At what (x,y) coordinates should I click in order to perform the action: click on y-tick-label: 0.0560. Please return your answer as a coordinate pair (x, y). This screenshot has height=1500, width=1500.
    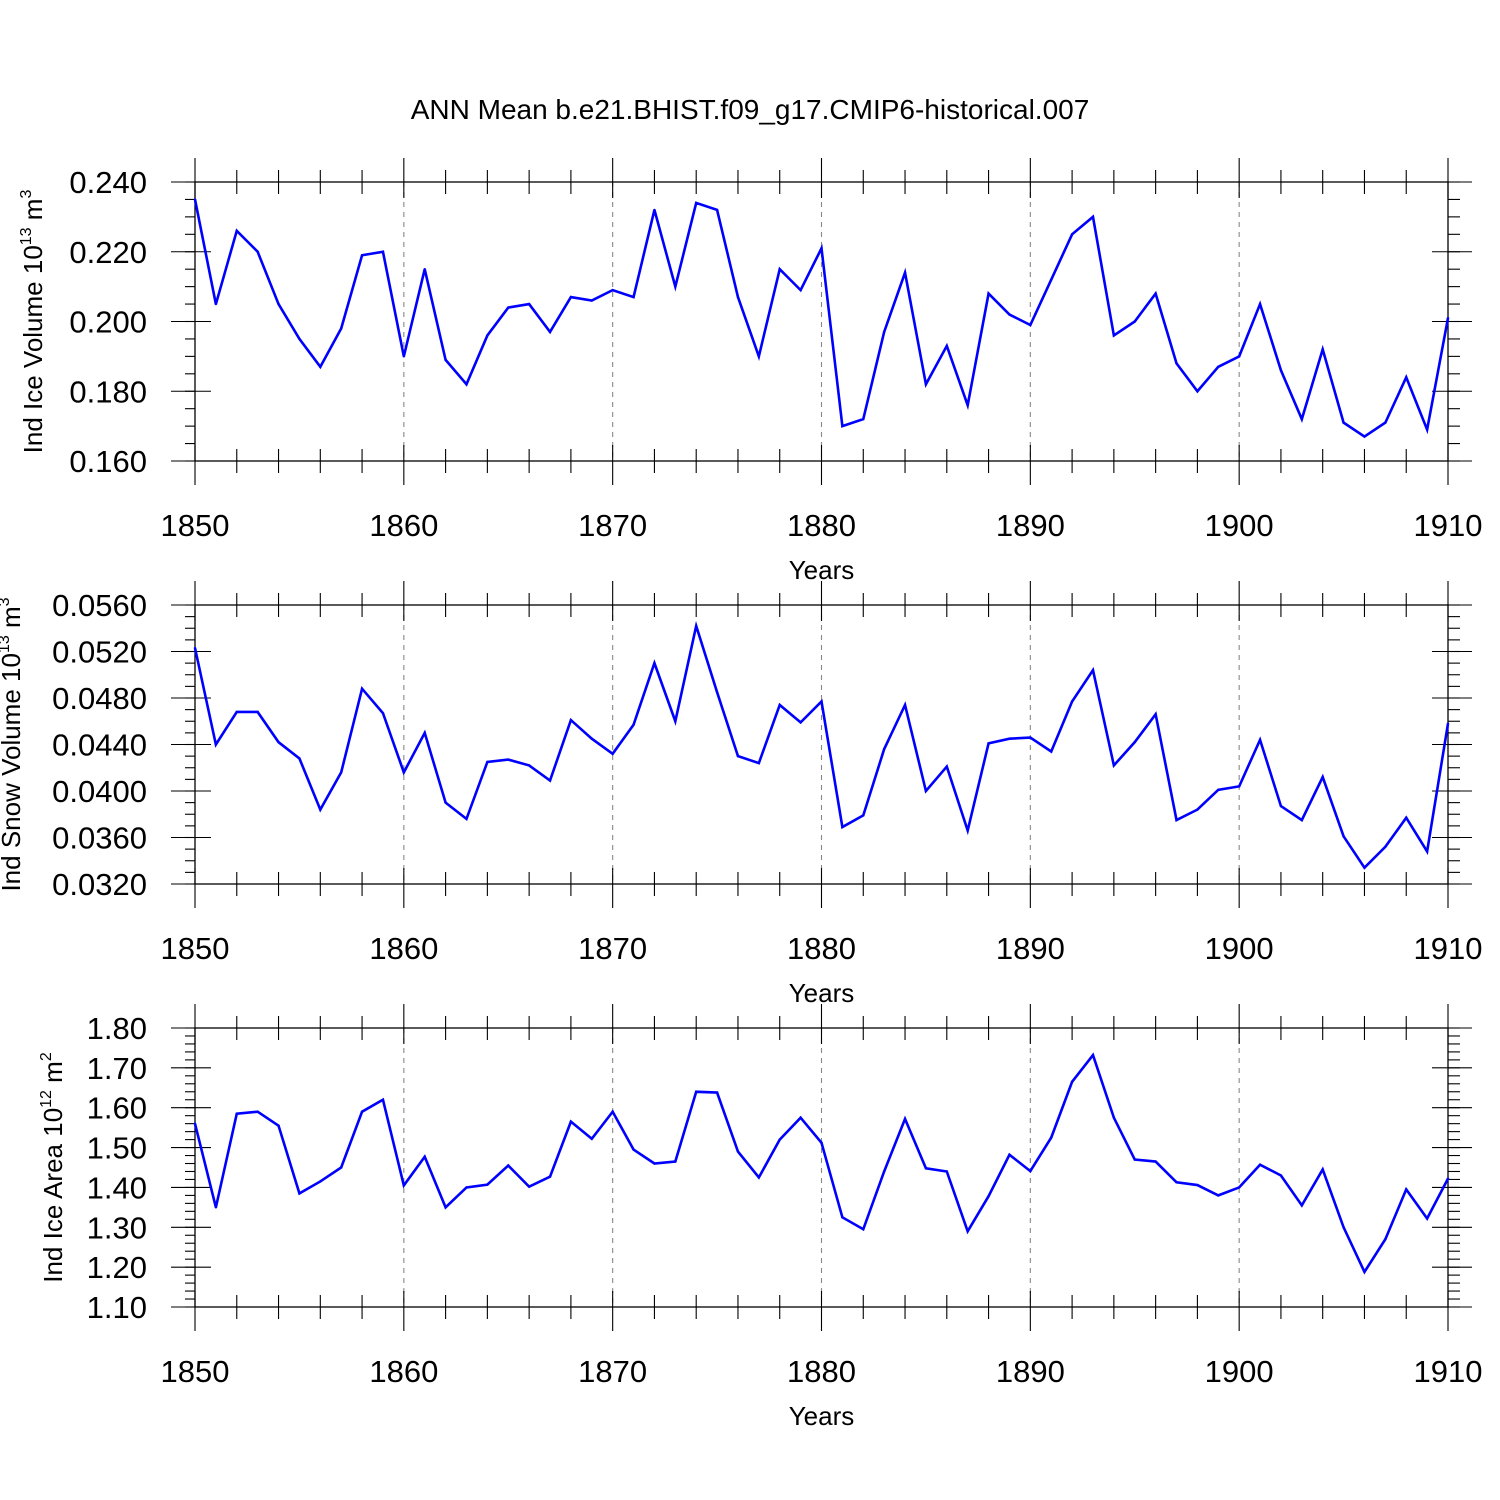
    Looking at the image, I should click on (99, 605).